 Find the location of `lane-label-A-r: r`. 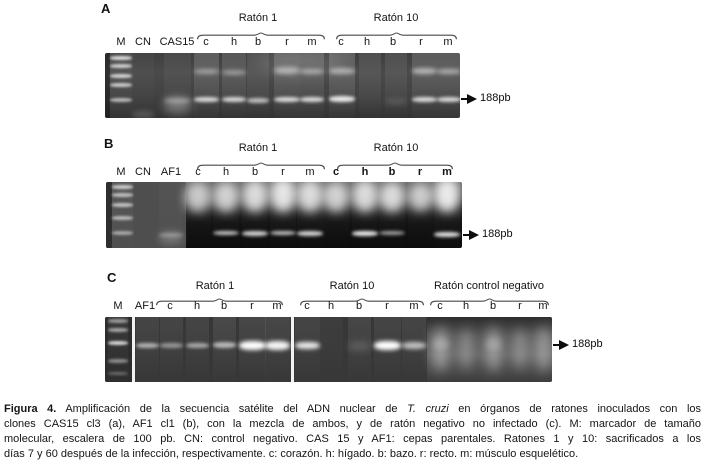

lane-label-A-r: r is located at coordinates (421, 42).